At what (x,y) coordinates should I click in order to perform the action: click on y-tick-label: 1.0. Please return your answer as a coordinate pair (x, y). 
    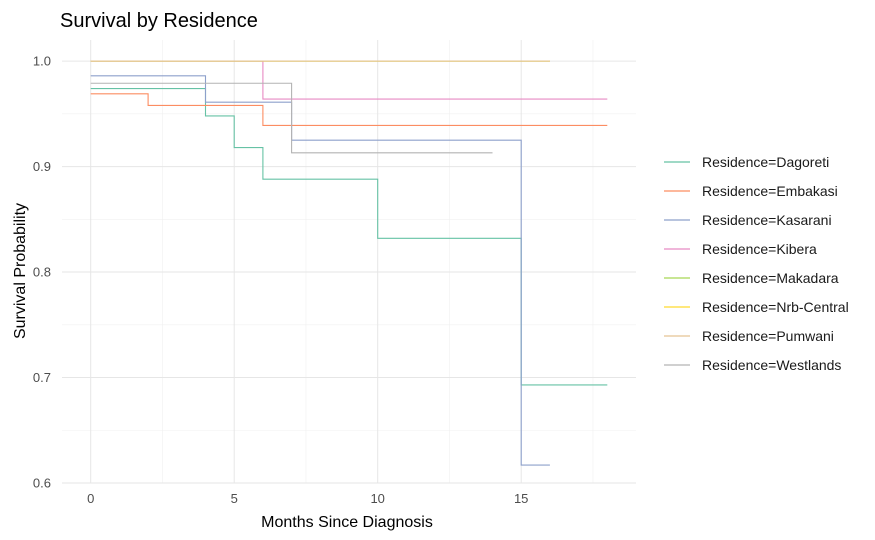
    Looking at the image, I should click on (42, 61).